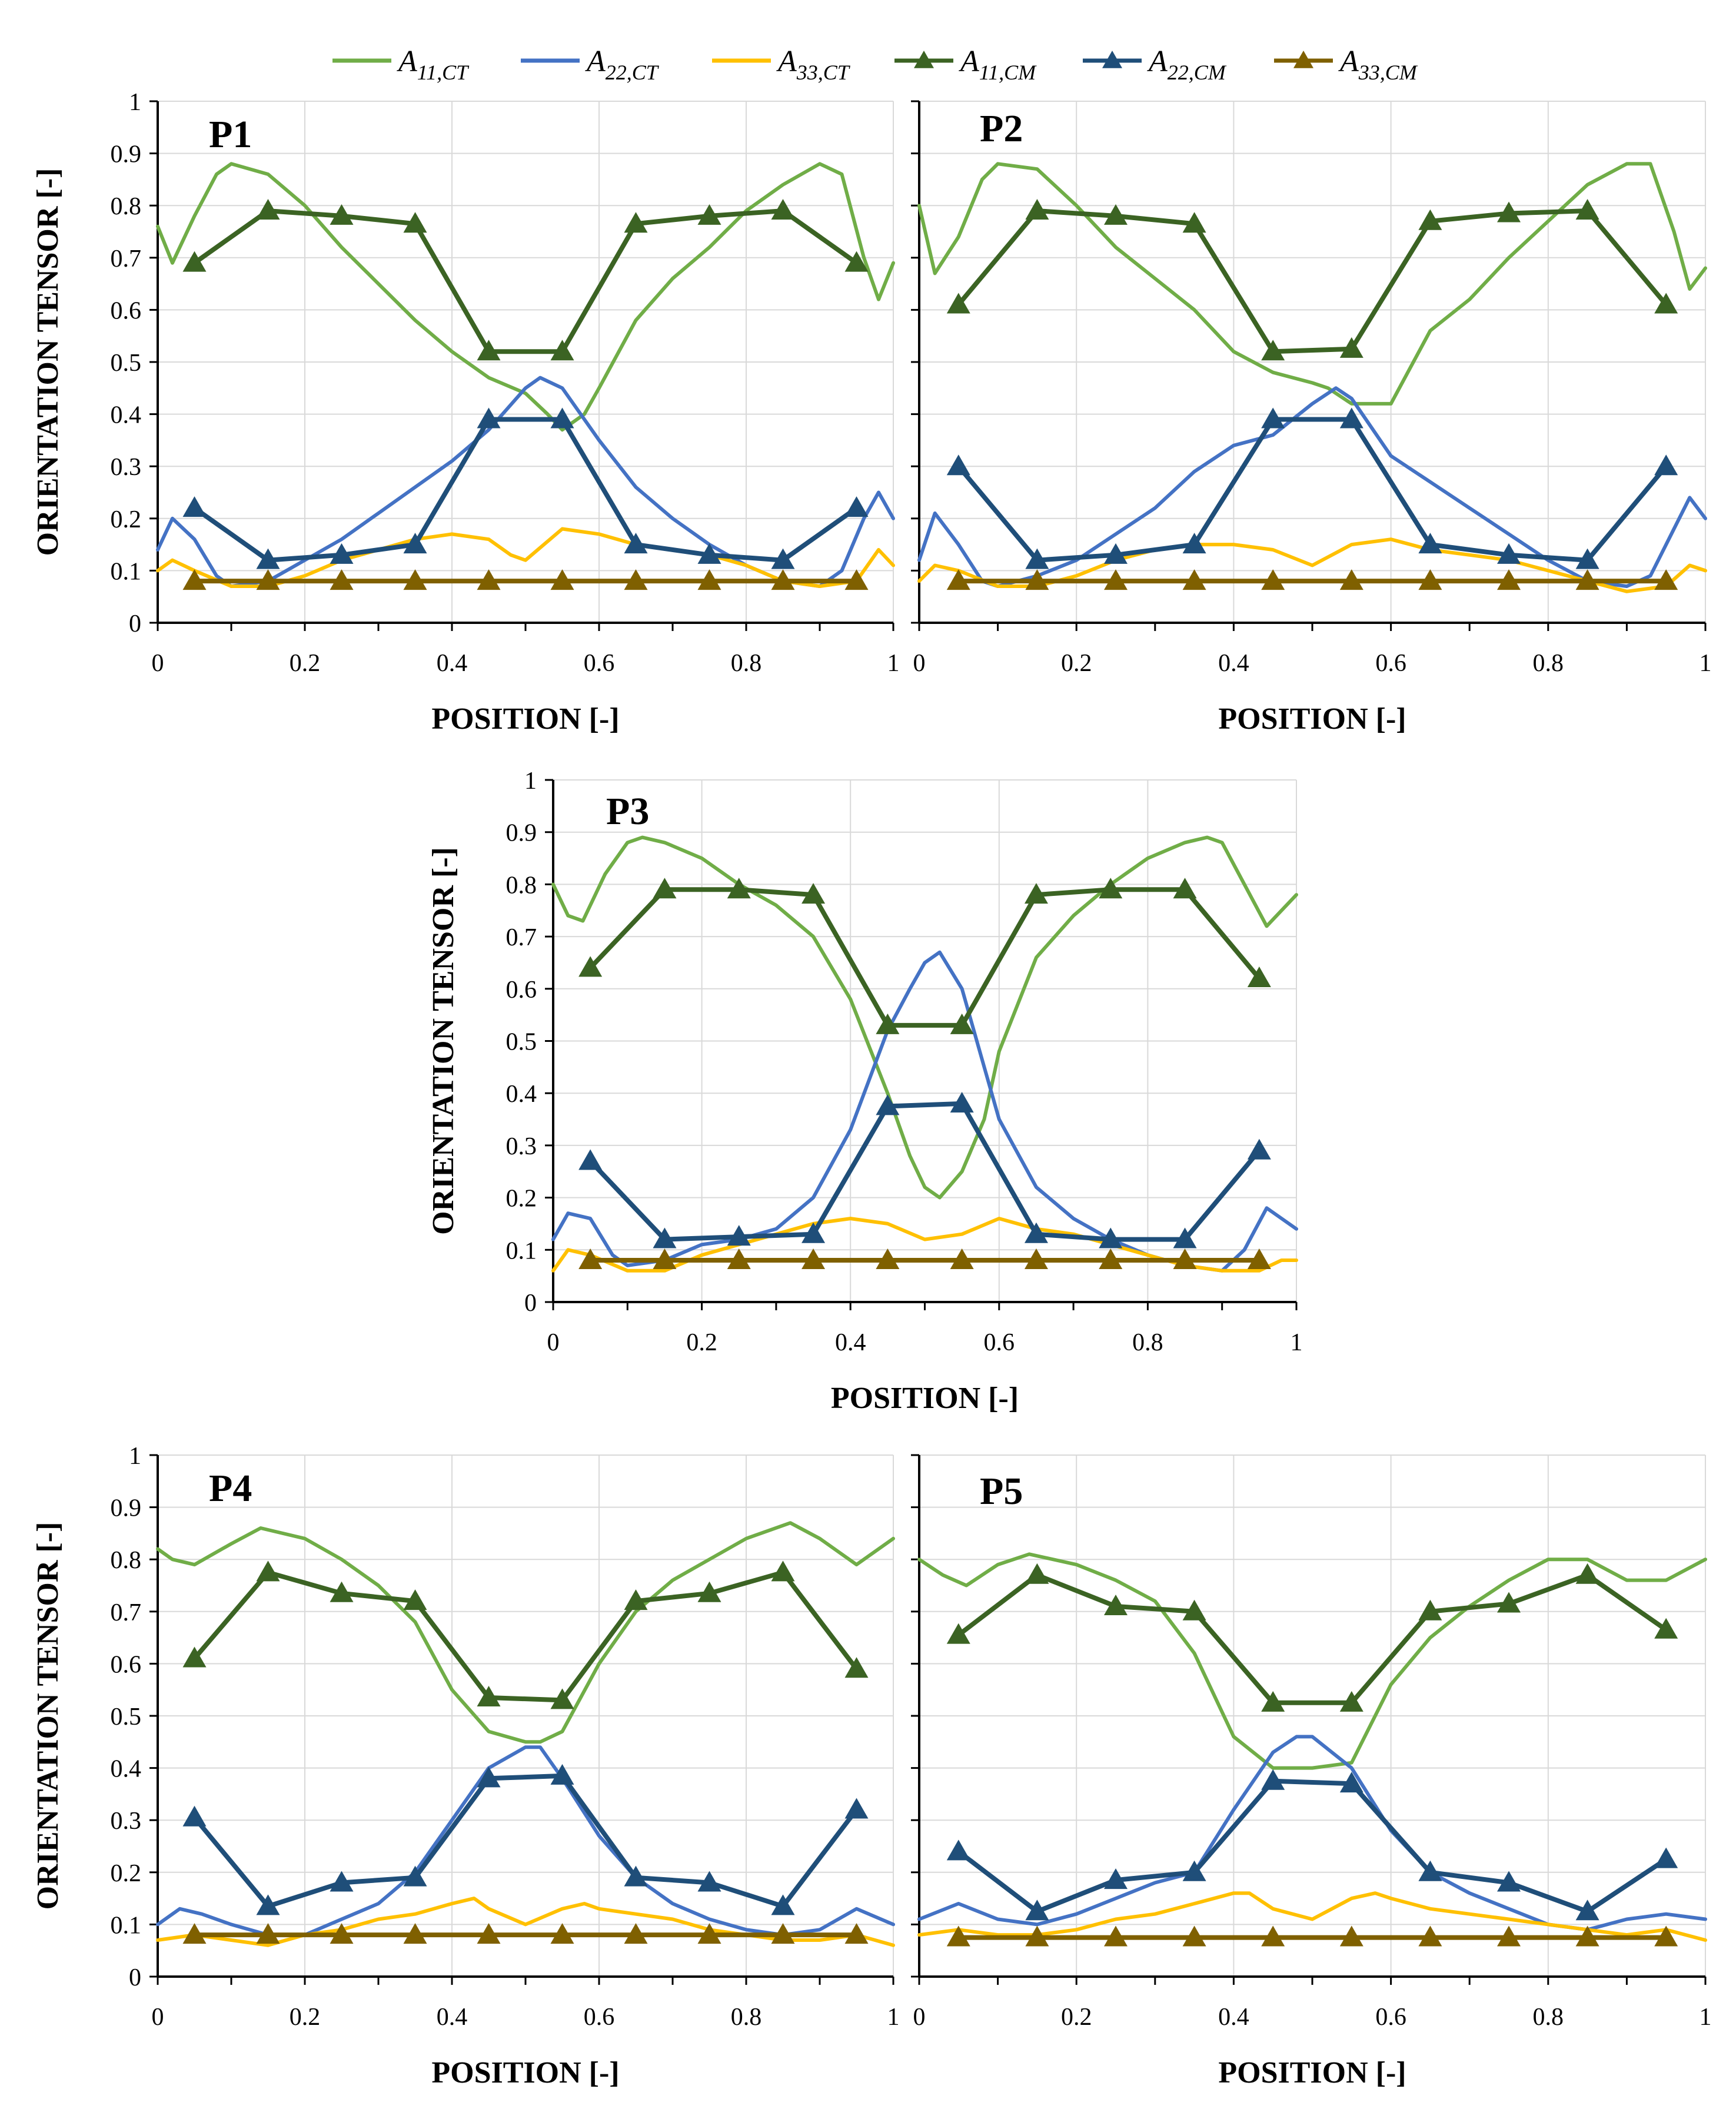 The width and height of the screenshot is (1736, 2122). I want to click on y-tick-label: 0.6, so click(522, 991).